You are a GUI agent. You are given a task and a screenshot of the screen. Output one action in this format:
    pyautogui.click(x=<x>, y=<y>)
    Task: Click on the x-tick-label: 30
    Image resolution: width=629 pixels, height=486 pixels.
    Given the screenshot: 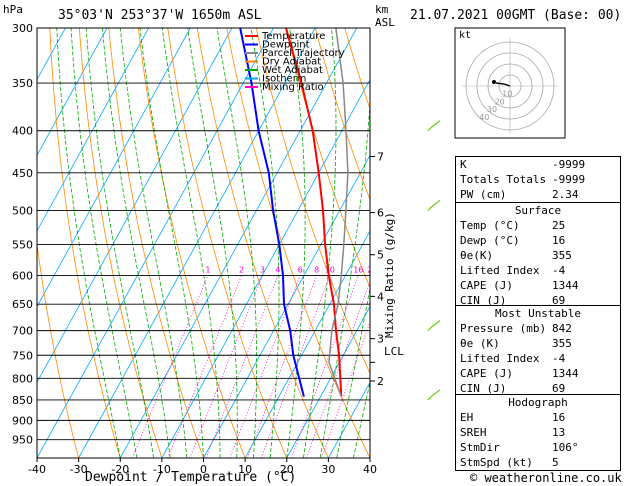 What is the action you would take?
    pyautogui.click(x=328, y=469)
    